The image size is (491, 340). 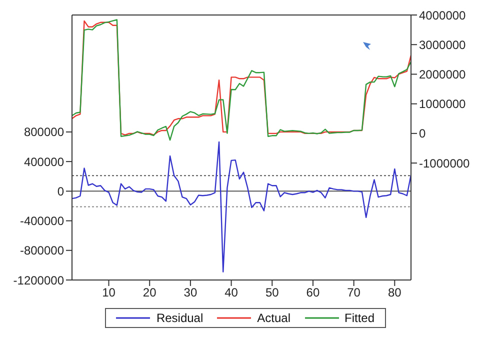 I want to click on x-tick-label: 40, so click(x=231, y=293).